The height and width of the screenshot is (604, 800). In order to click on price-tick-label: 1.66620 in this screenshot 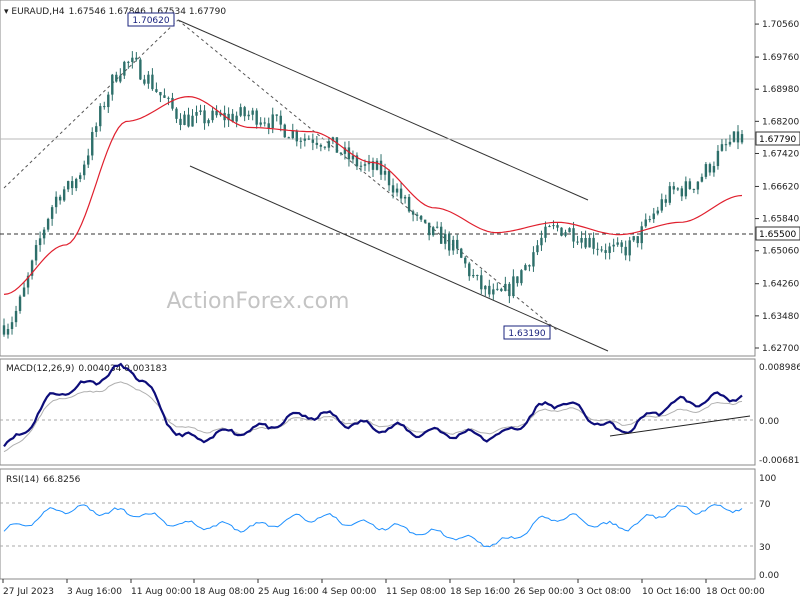, I will do `click(780, 187)`.